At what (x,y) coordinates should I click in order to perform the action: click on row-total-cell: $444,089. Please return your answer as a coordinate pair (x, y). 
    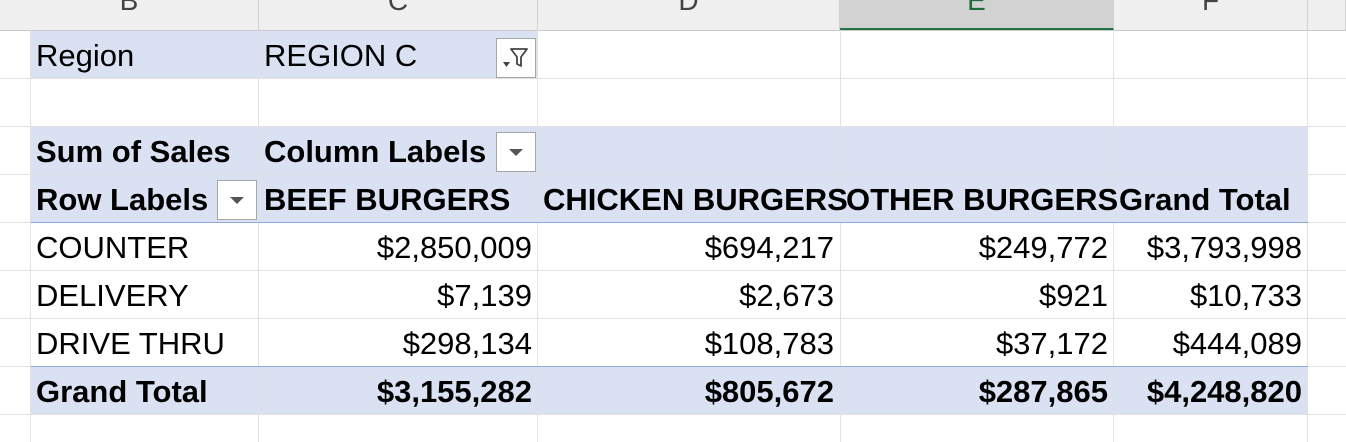
    Looking at the image, I should click on (1237, 343).